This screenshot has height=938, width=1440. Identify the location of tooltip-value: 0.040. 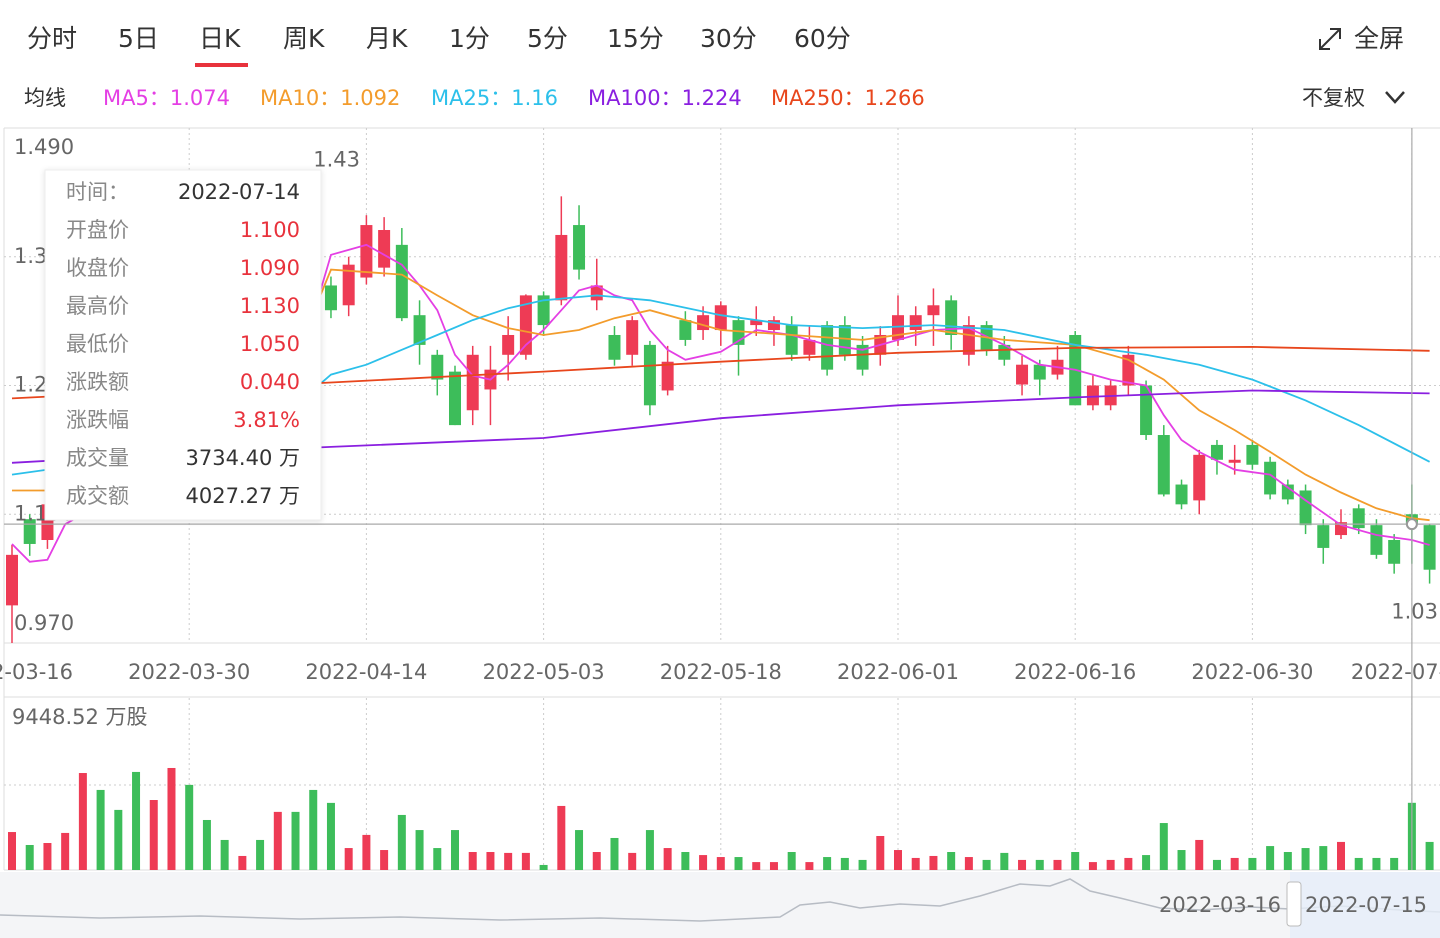
(270, 382).